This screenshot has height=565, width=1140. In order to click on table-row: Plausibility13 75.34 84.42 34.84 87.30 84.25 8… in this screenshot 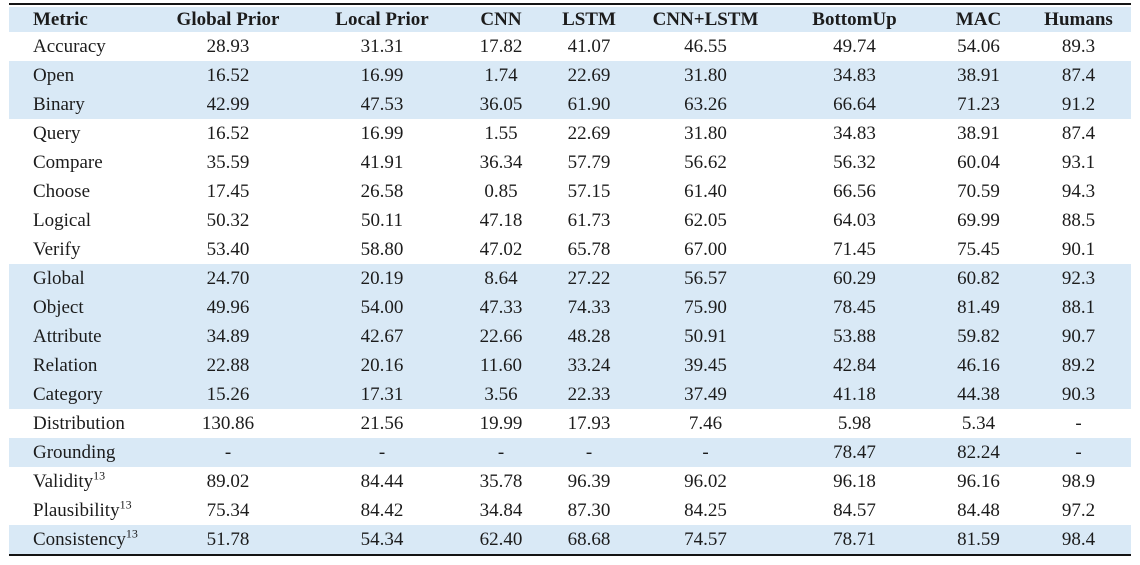, I will do `click(570, 510)`.